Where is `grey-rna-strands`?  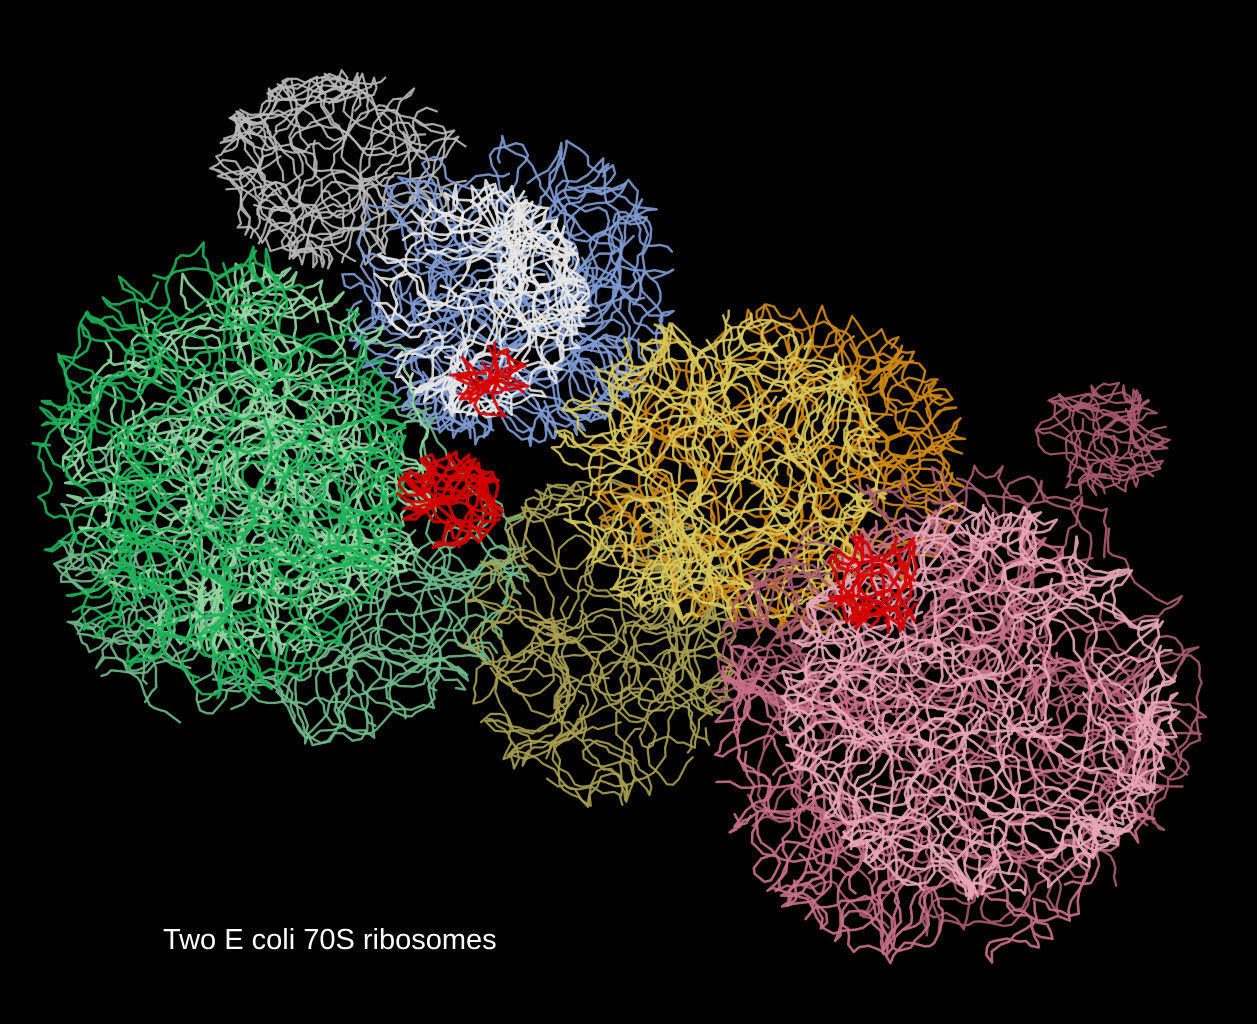 grey-rna-strands is located at coordinates (338, 169).